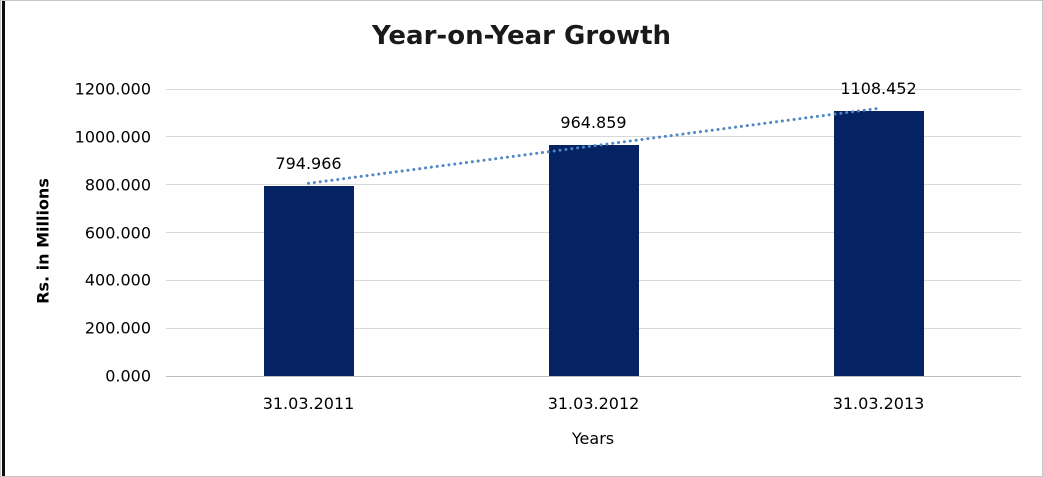 The image size is (1043, 477). I want to click on frame-left-edge-line, so click(3, 238).